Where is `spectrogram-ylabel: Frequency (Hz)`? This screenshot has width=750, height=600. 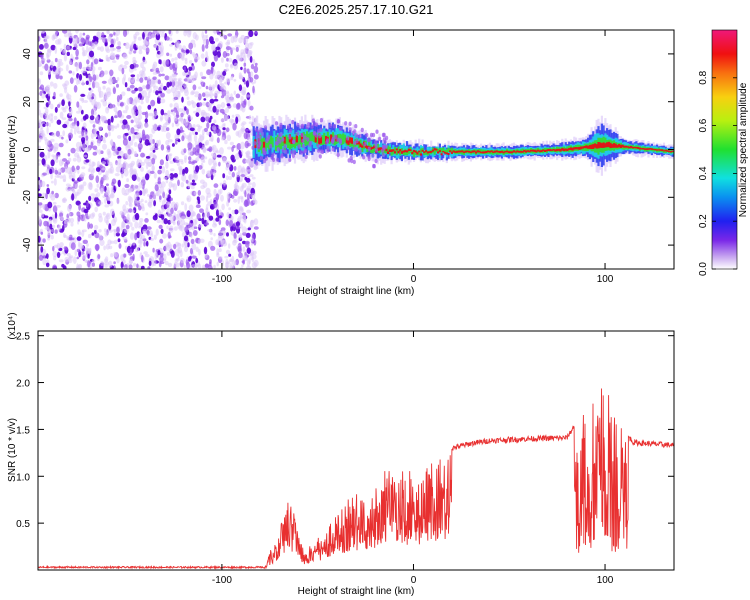 spectrogram-ylabel: Frequency (Hz) is located at coordinates (12, 150).